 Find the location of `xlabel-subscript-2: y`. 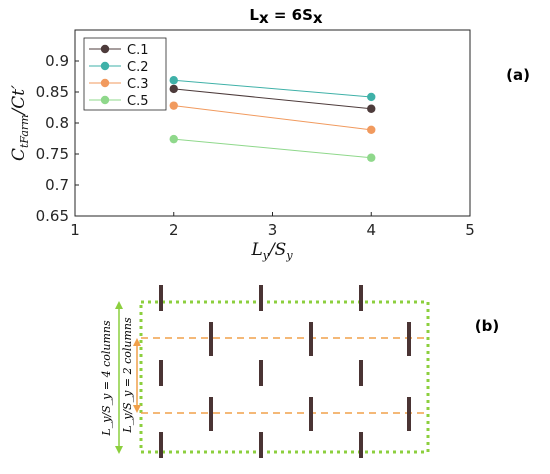

xlabel-subscript-2: y is located at coordinates (289, 255).